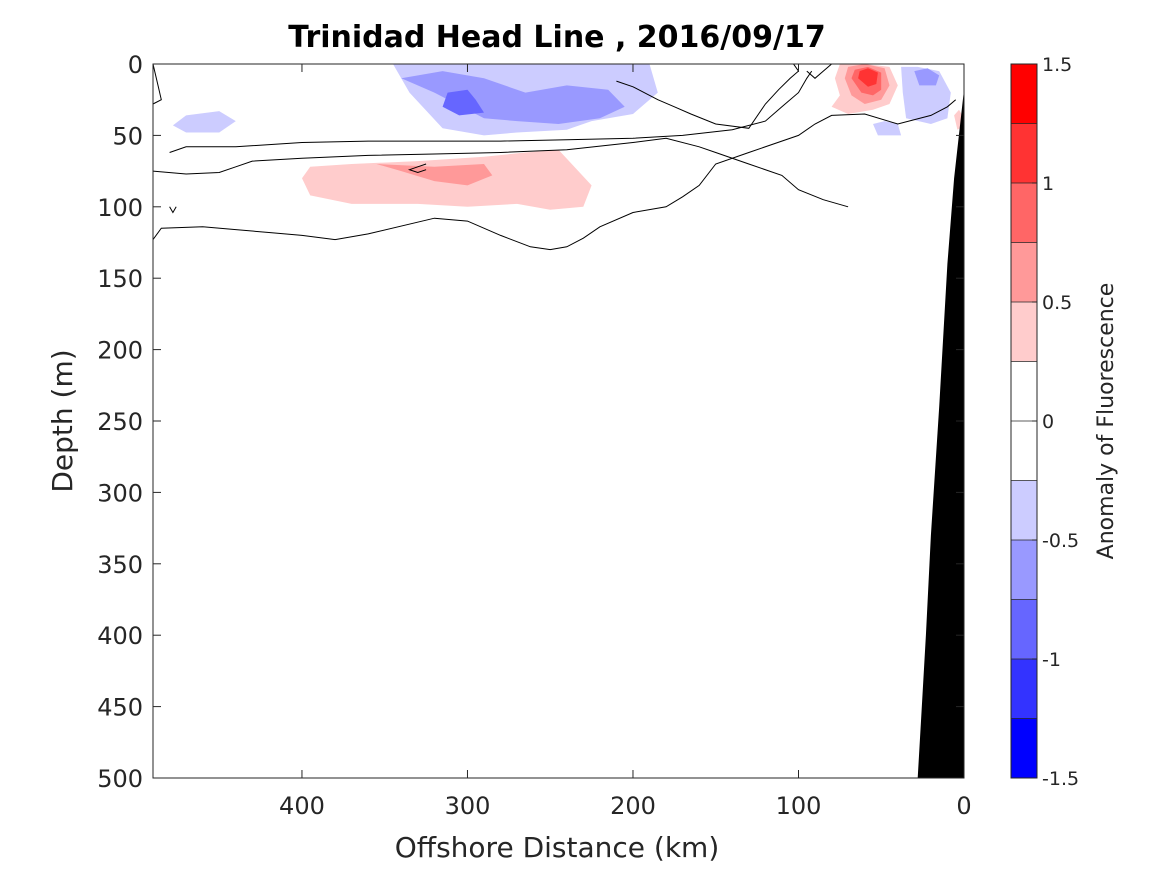  Describe the element at coordinates (1051, 660) in the screenshot. I see `colorbar-tick-label: -1` at that location.